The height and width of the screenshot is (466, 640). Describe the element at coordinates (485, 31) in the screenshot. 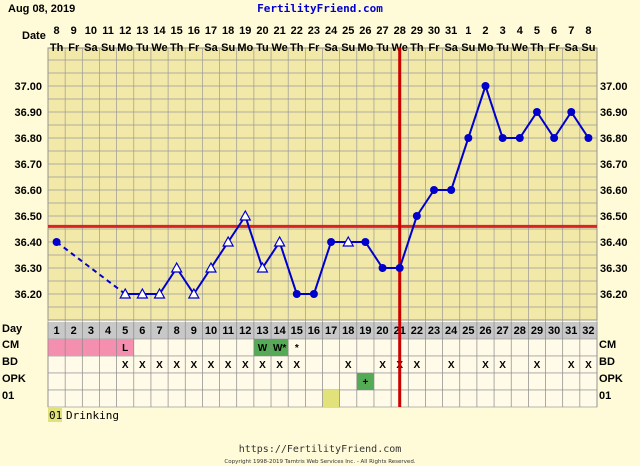

I see `date-label: 2` at that location.